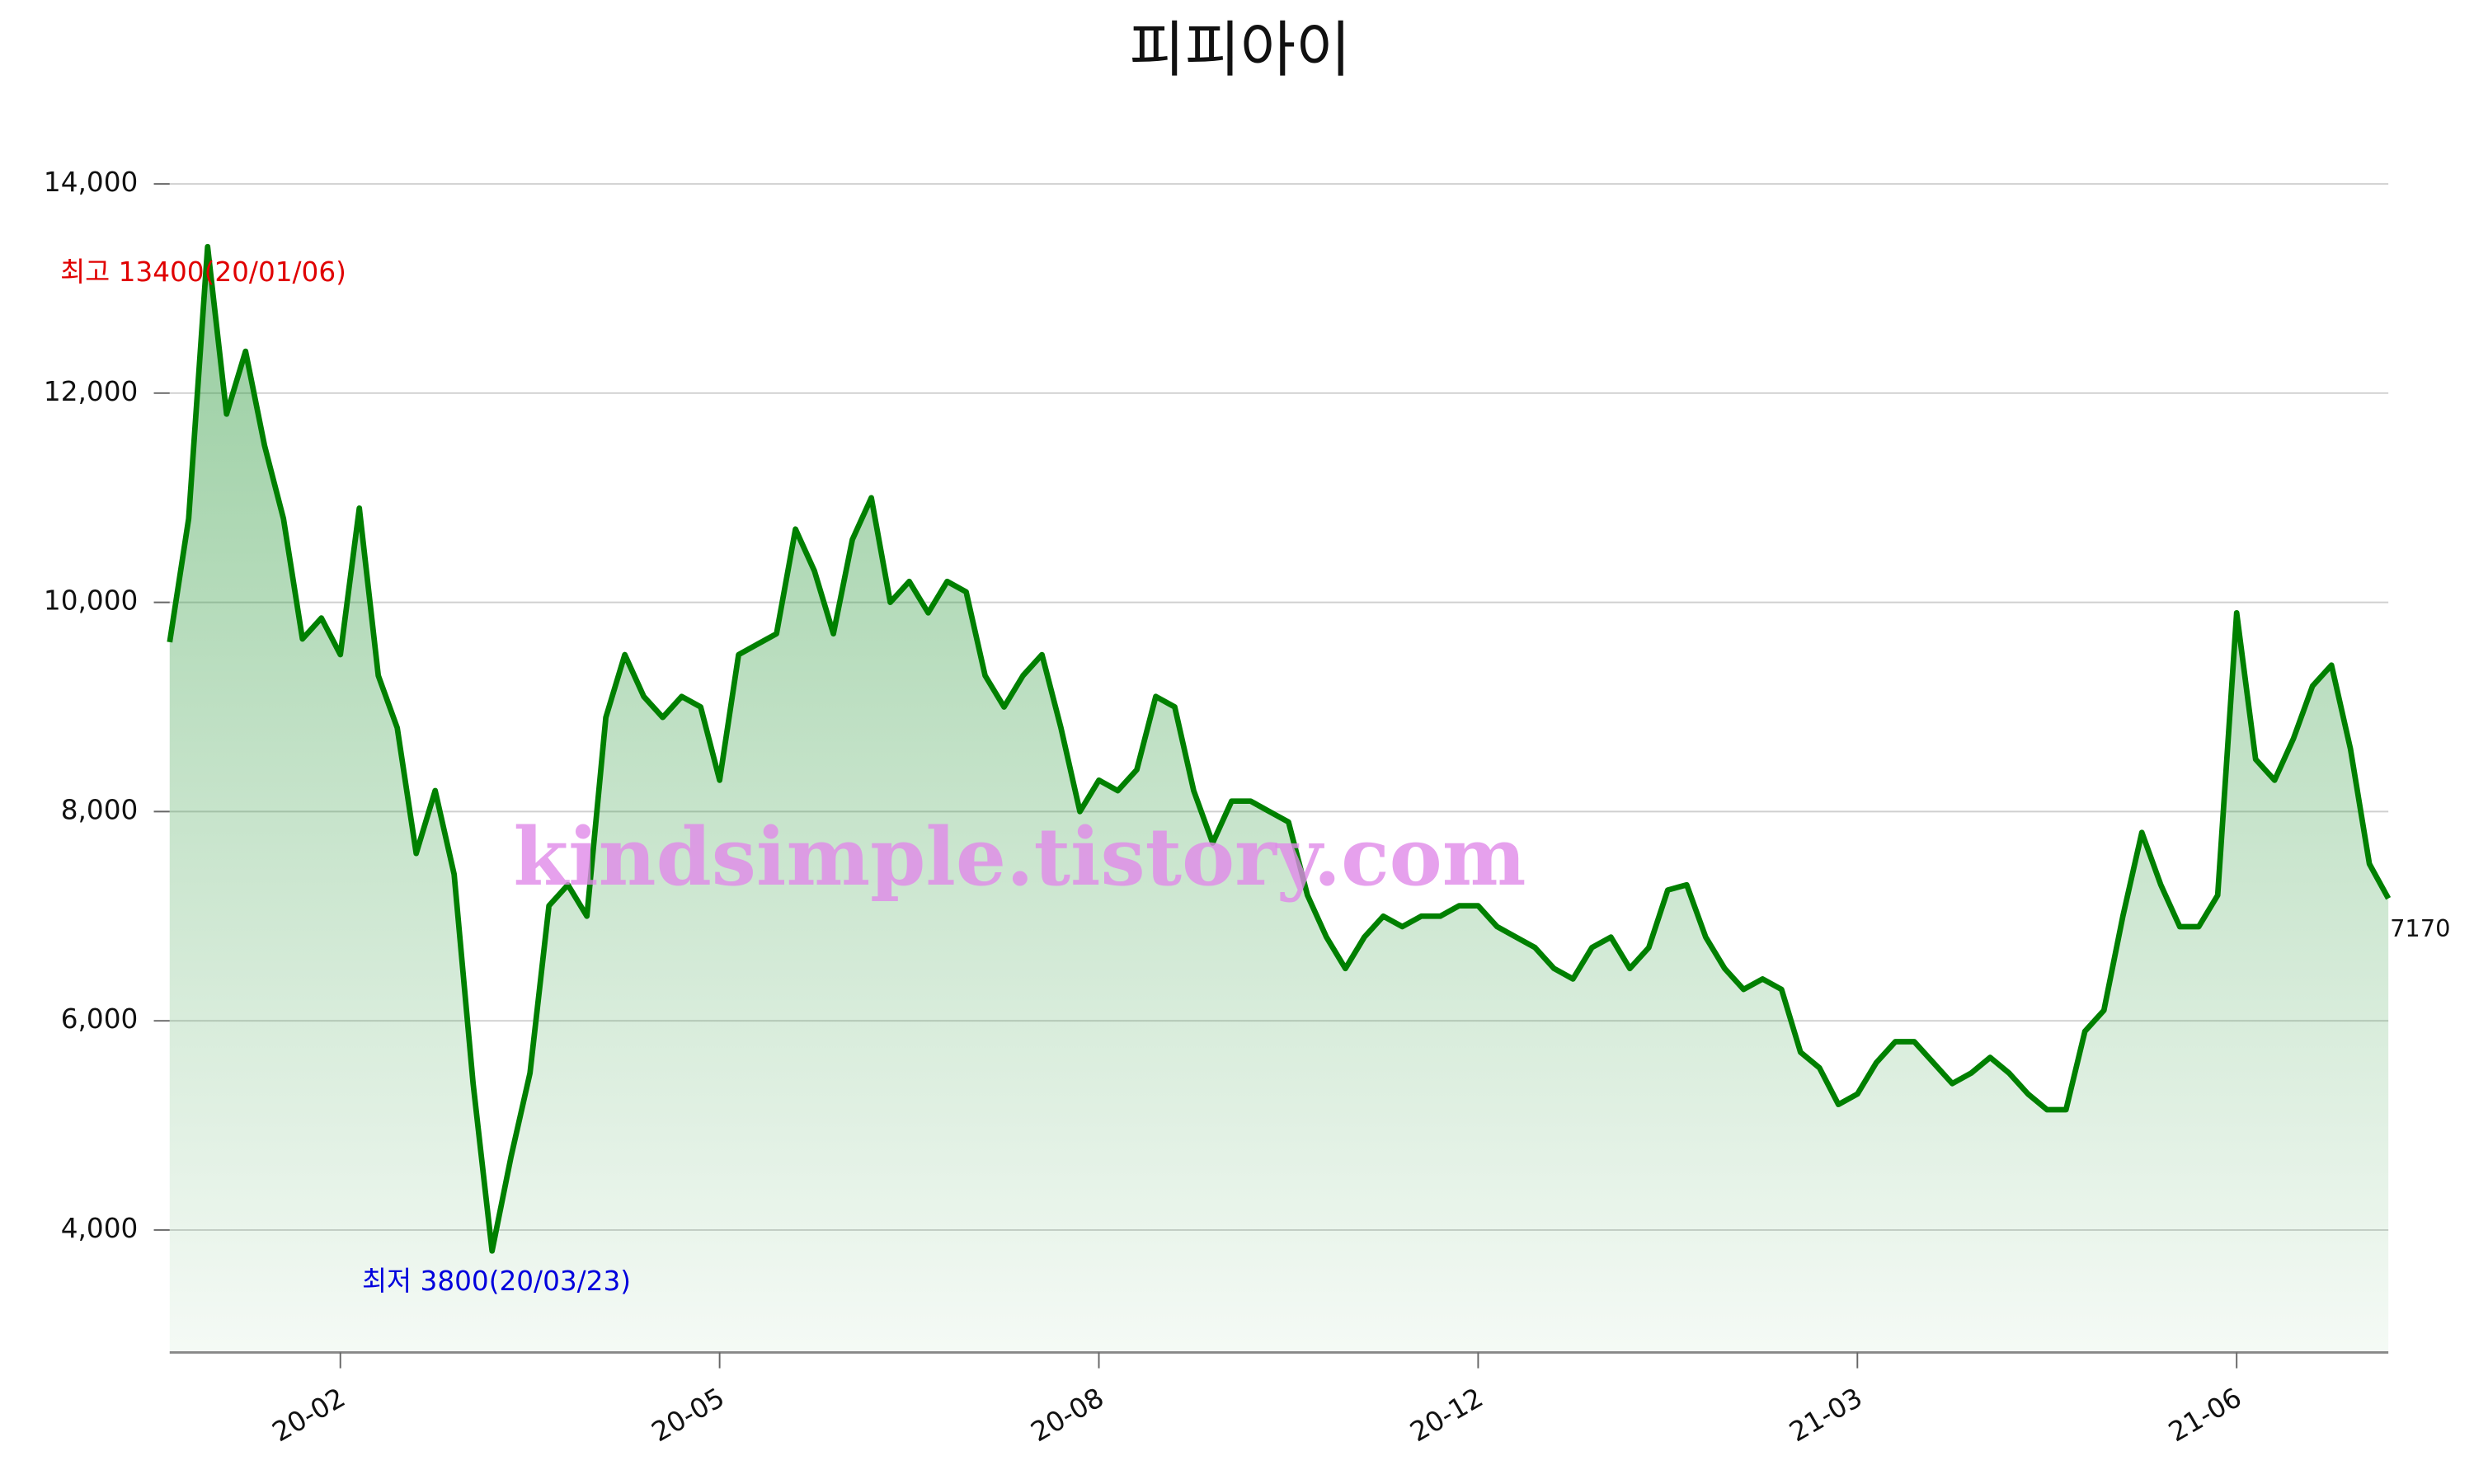  What do you see at coordinates (308, 1415) in the screenshot?
I see `x-tick-label: 20-02` at bounding box center [308, 1415].